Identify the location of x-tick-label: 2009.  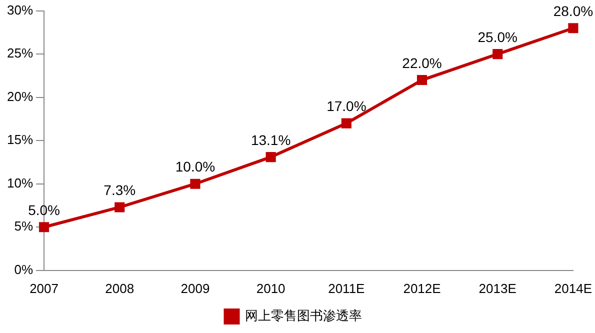
(195, 288).